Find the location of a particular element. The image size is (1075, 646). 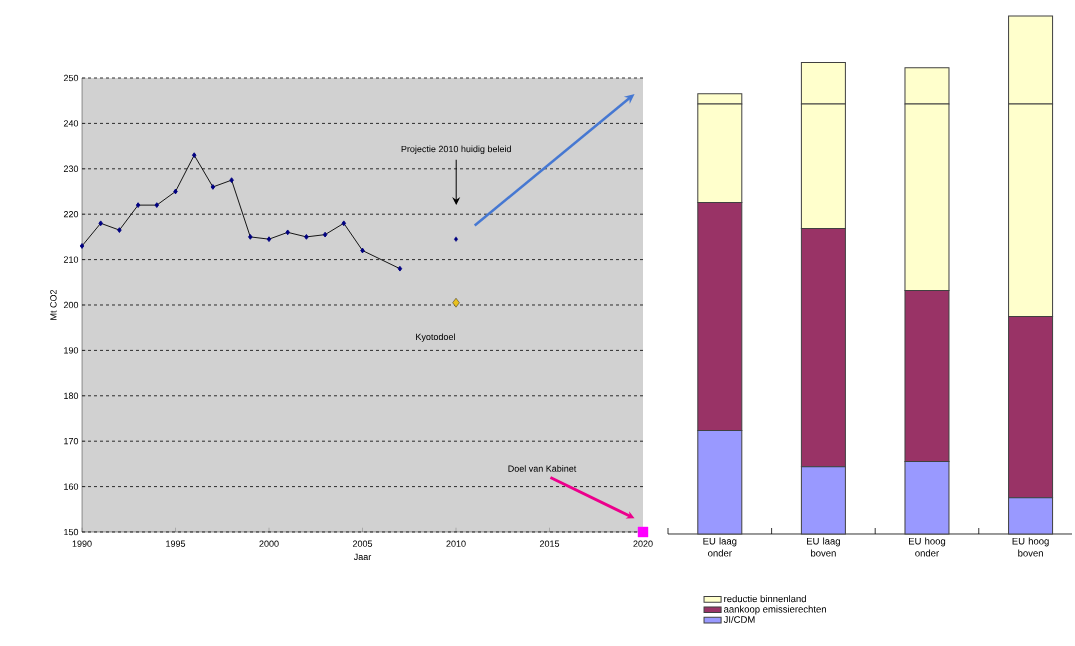

x-tick-label: 1990 is located at coordinates (82, 543).